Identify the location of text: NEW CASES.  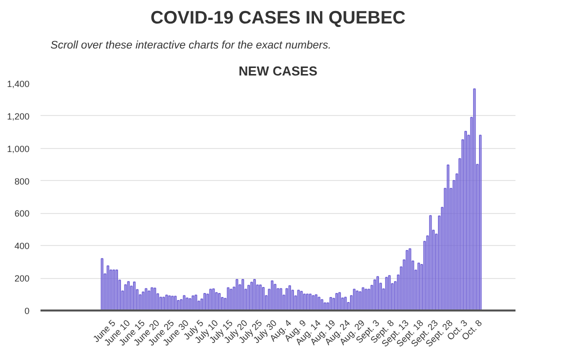
(278, 71).